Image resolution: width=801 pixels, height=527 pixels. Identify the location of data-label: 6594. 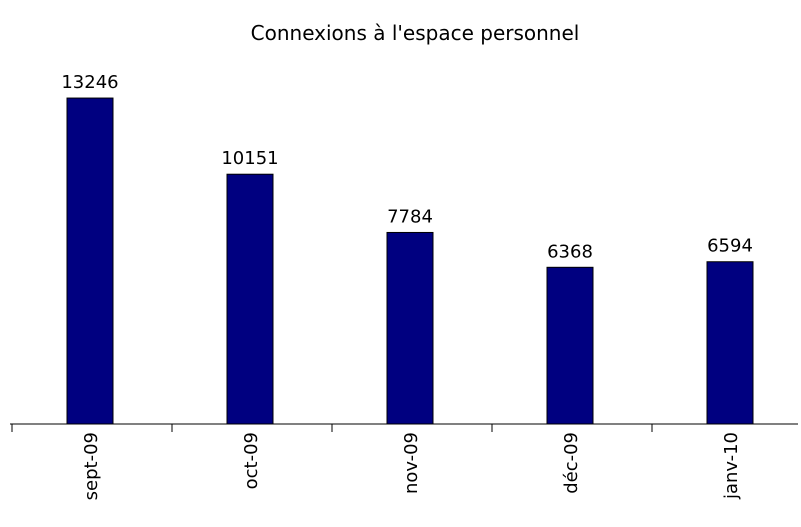
(730, 246).